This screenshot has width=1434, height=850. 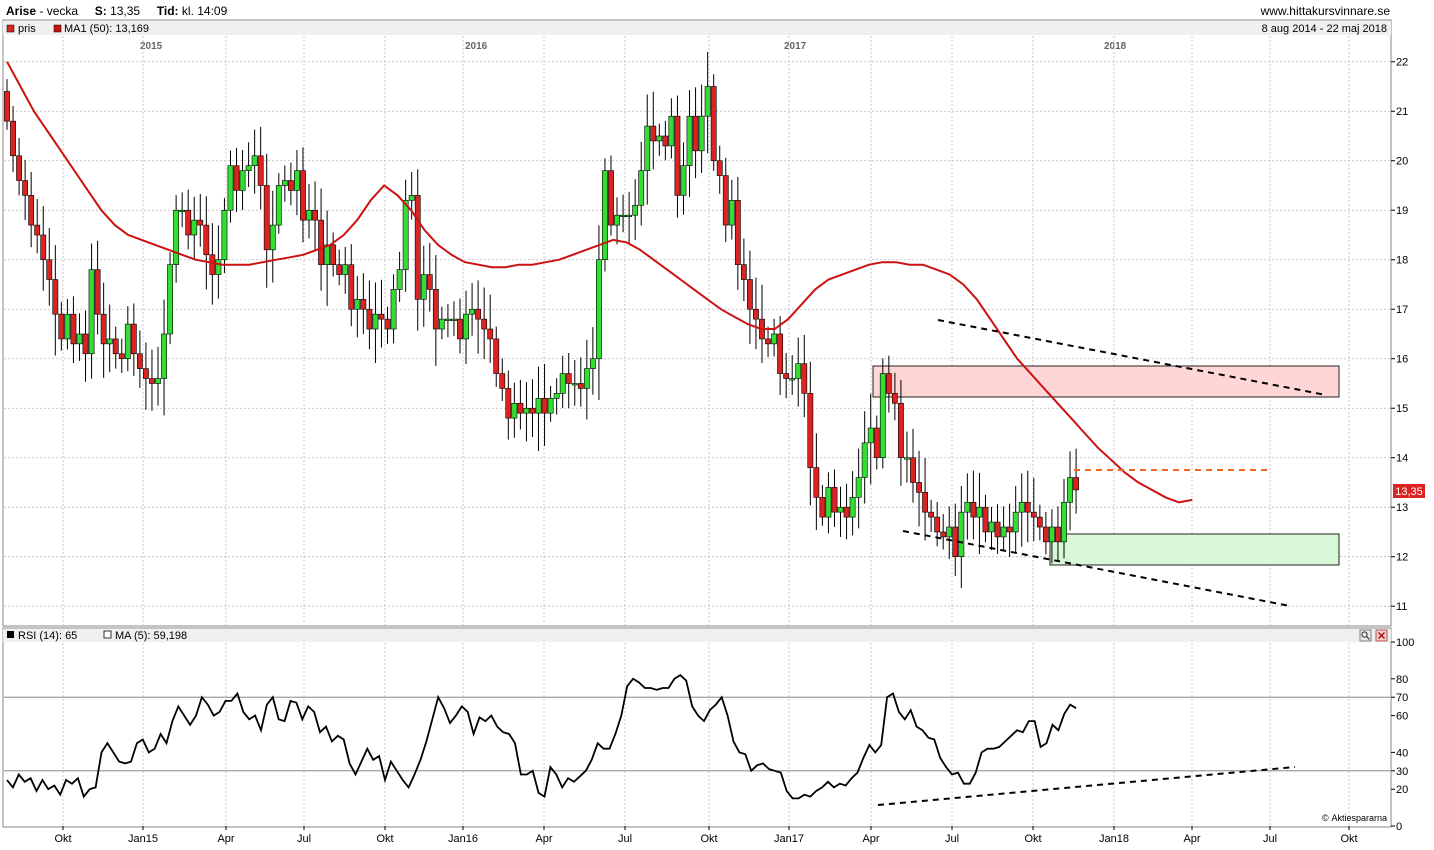 What do you see at coordinates (463, 839) in the screenshot?
I see `x-tick-label: Jan16` at bounding box center [463, 839].